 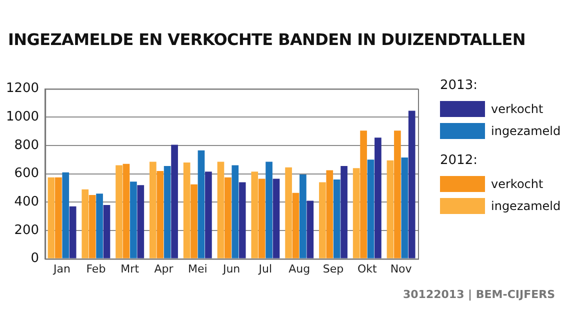 What do you see at coordinates (367, 269) in the screenshot?
I see `x-tick-label: Okt` at bounding box center [367, 269].